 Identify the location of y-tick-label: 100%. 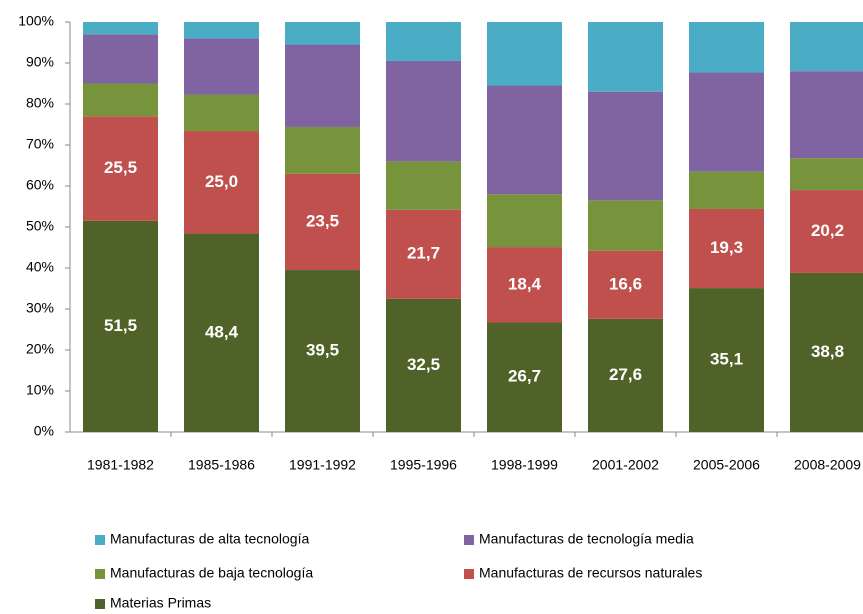
(36, 21).